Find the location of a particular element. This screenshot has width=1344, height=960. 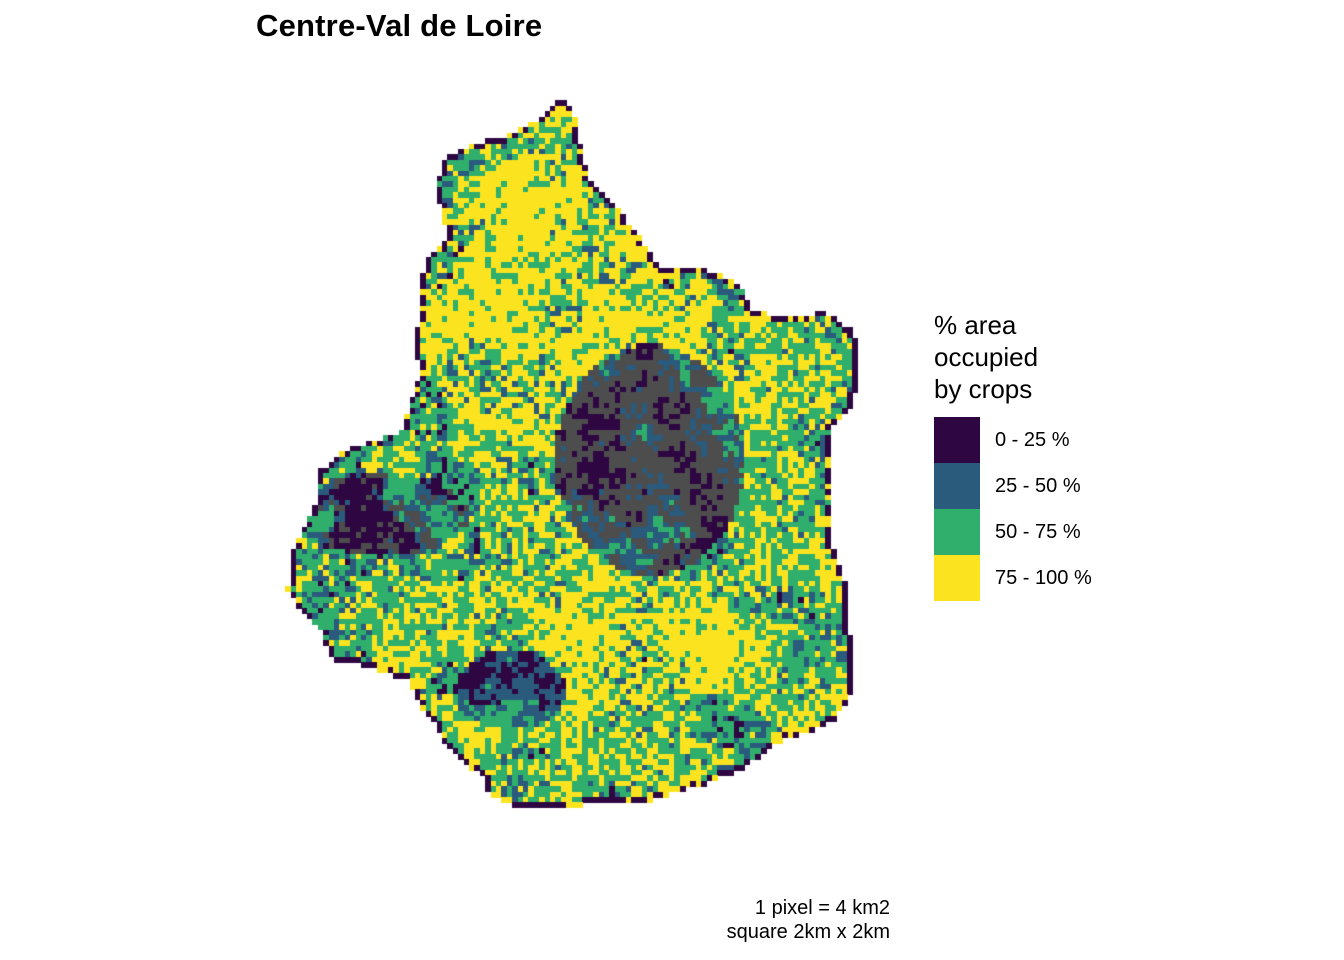

legend-item: 0 - 25 % is located at coordinates (1064, 440).